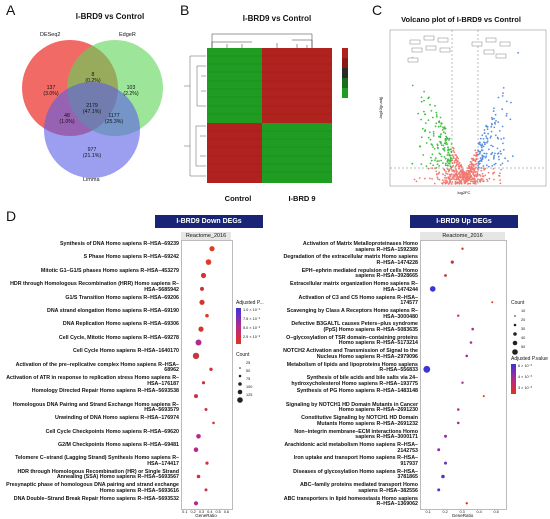  Describe the element at coordinates (185, 10) in the screenshot. I see `panel-label-b: B` at that location.